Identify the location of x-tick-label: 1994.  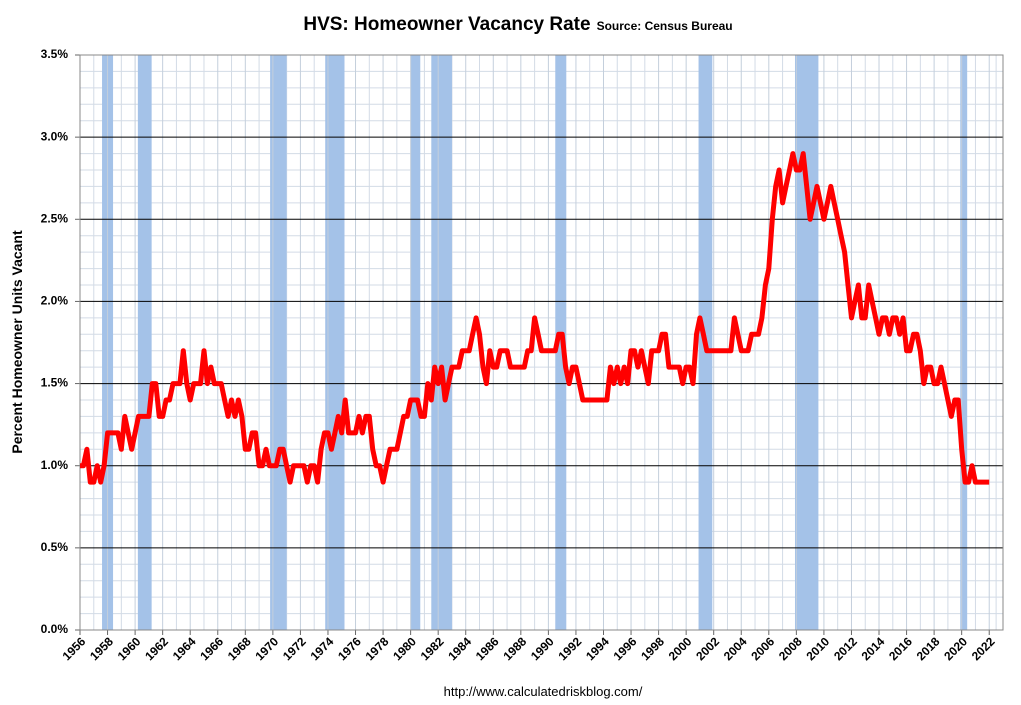
(597, 648).